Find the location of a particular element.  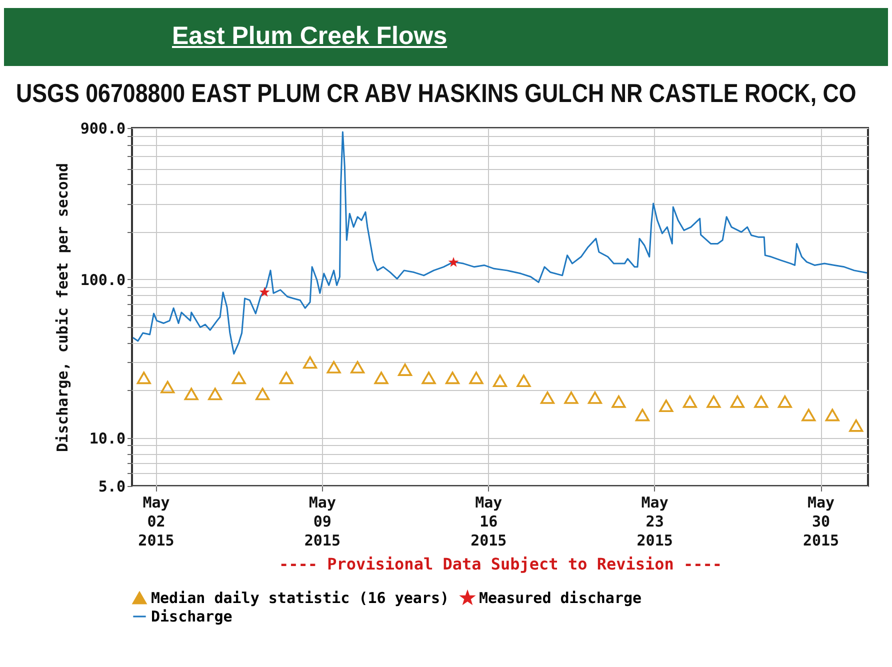

chart-title: East Plum Creek Flows is located at coordinates (310, 36).